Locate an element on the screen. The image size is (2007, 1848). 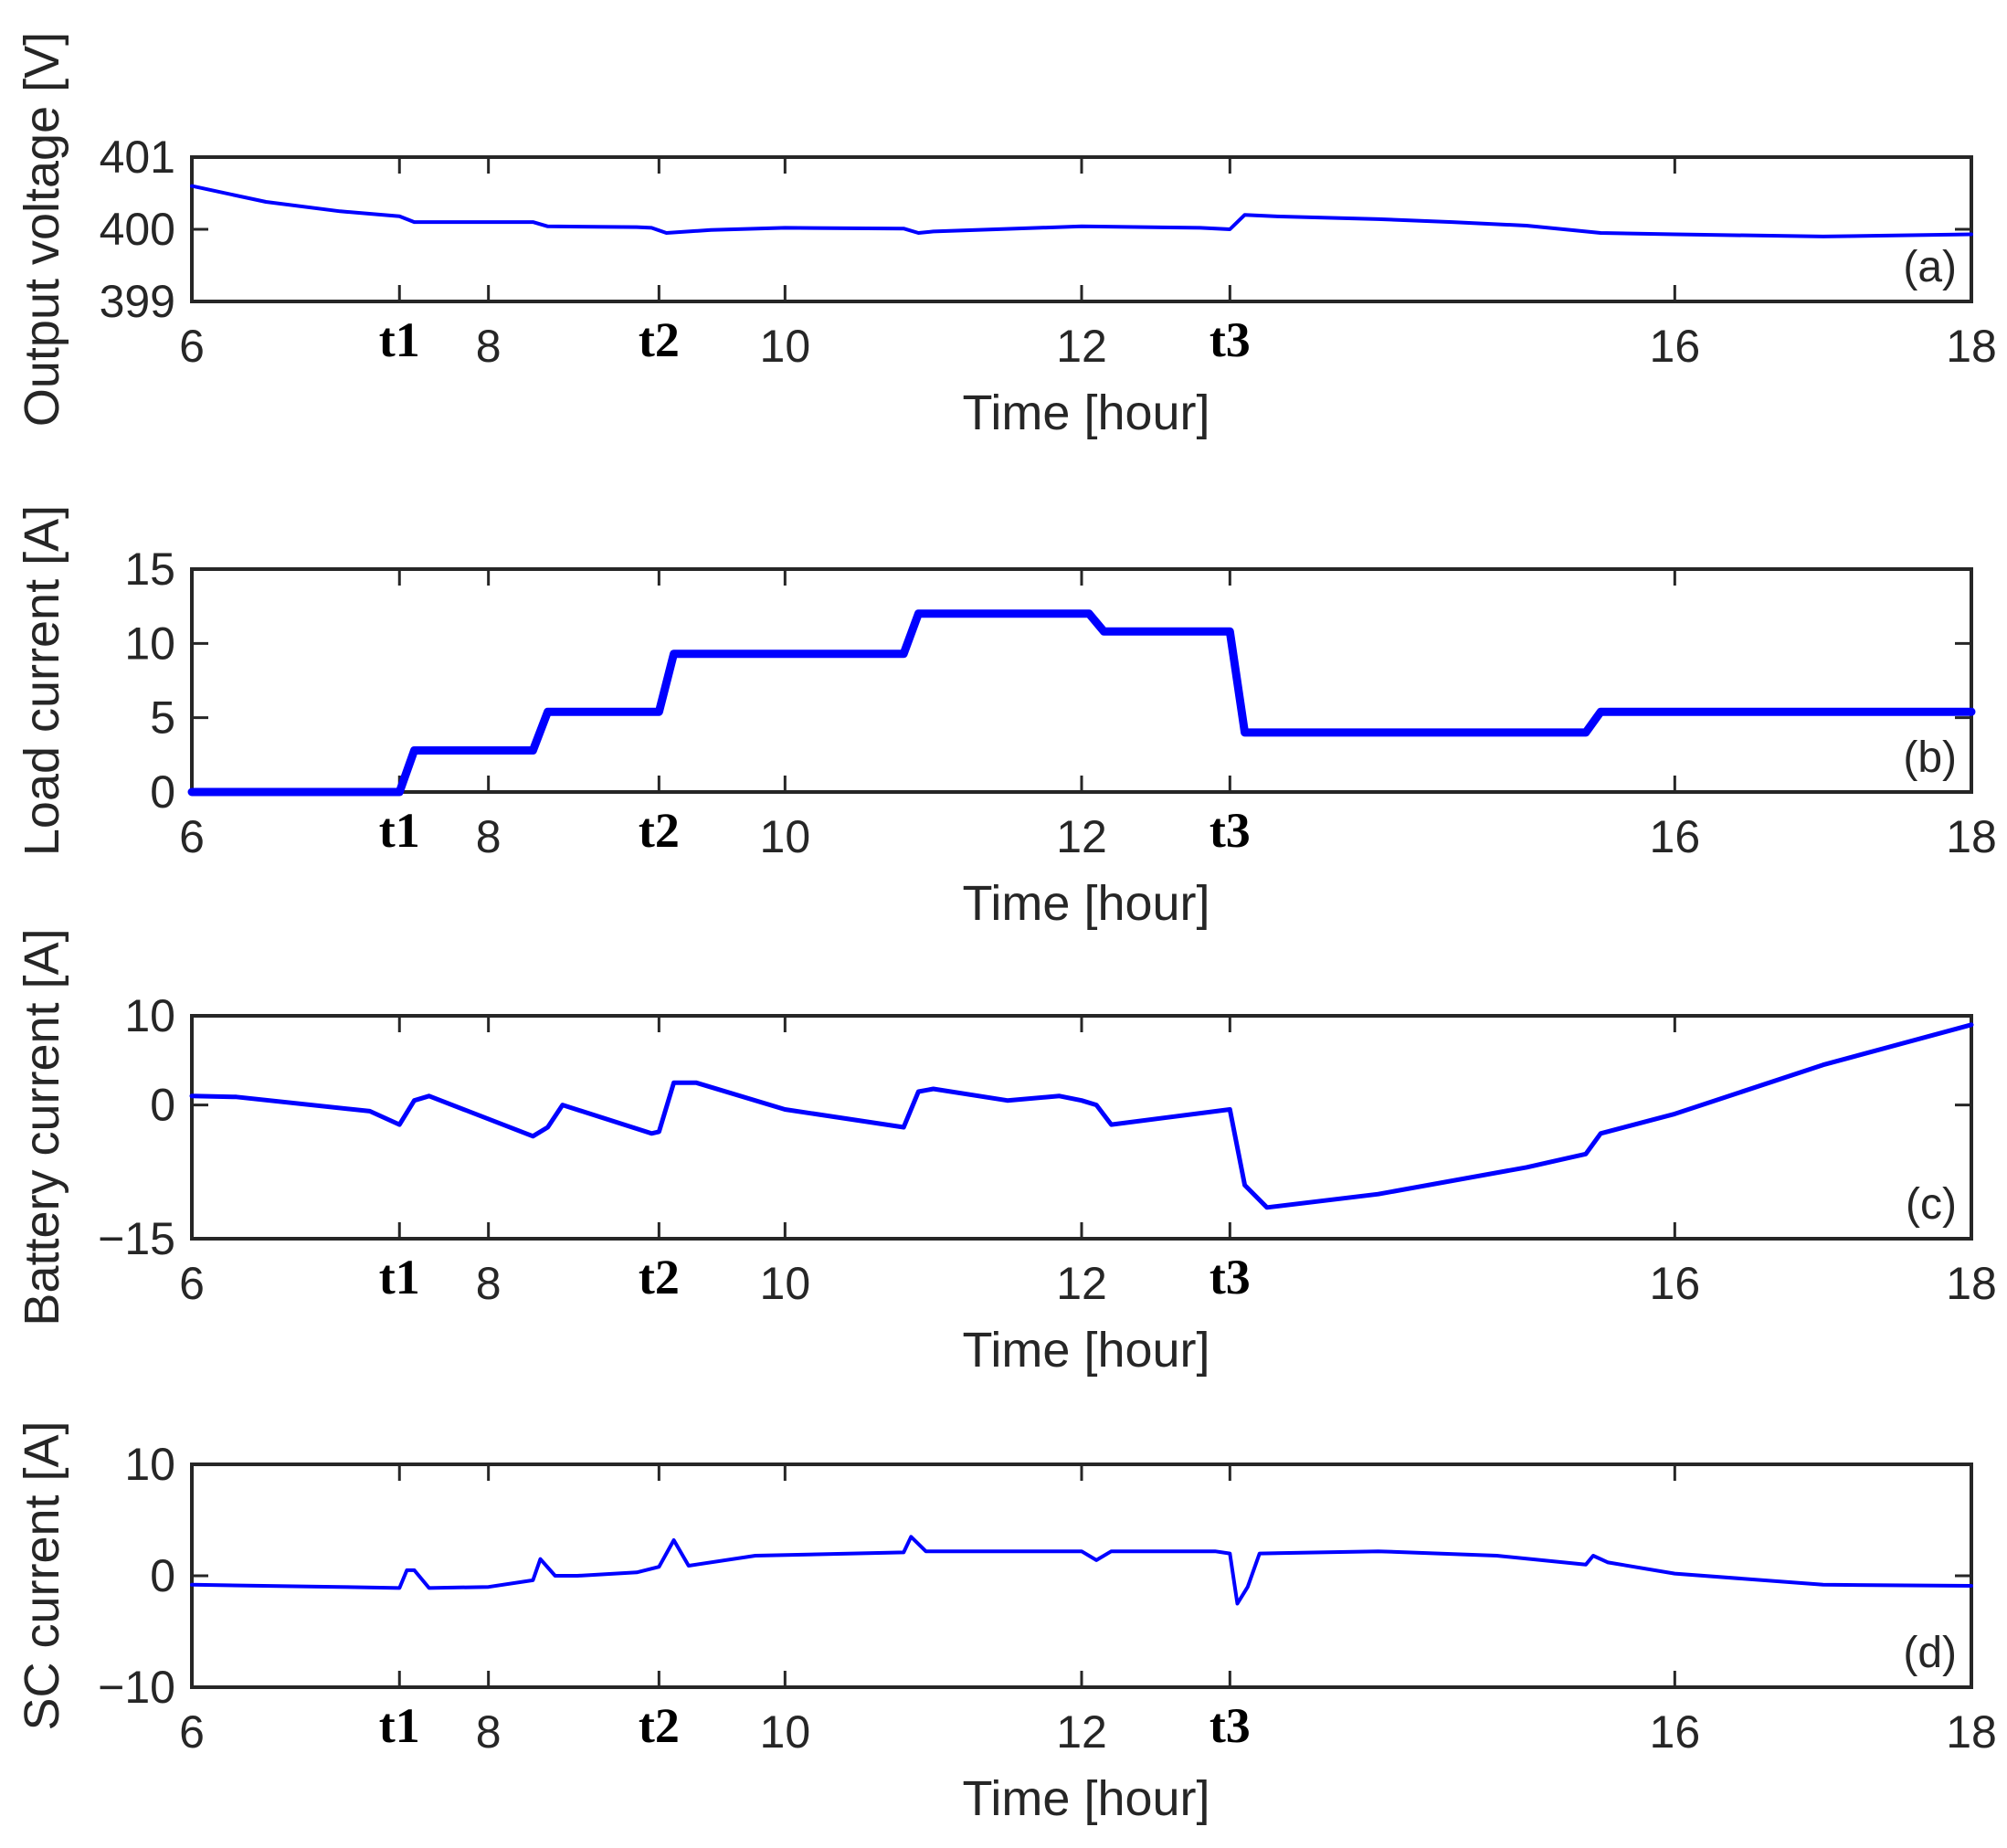
panel-d-xtick-label: 10 is located at coordinates (786, 1732).